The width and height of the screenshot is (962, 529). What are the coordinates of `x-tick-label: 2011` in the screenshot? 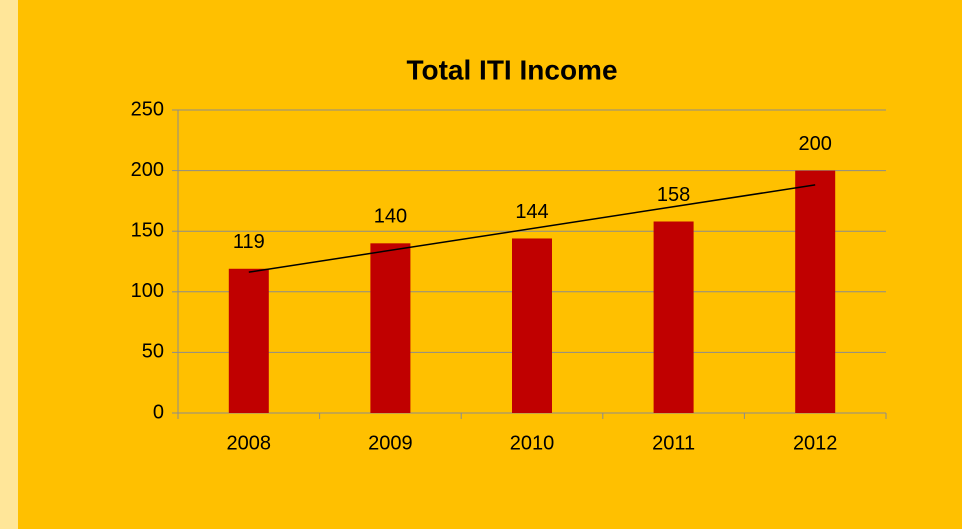 It's located at (673, 443).